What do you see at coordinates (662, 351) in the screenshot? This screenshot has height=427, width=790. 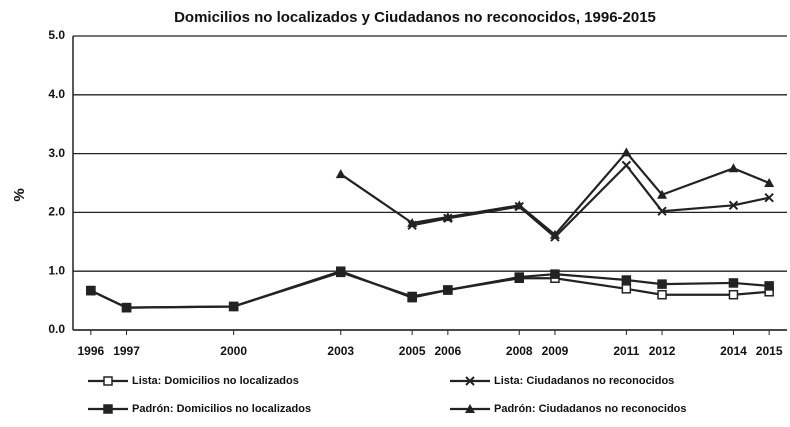 I see `x-tick-label: 2012` at bounding box center [662, 351].